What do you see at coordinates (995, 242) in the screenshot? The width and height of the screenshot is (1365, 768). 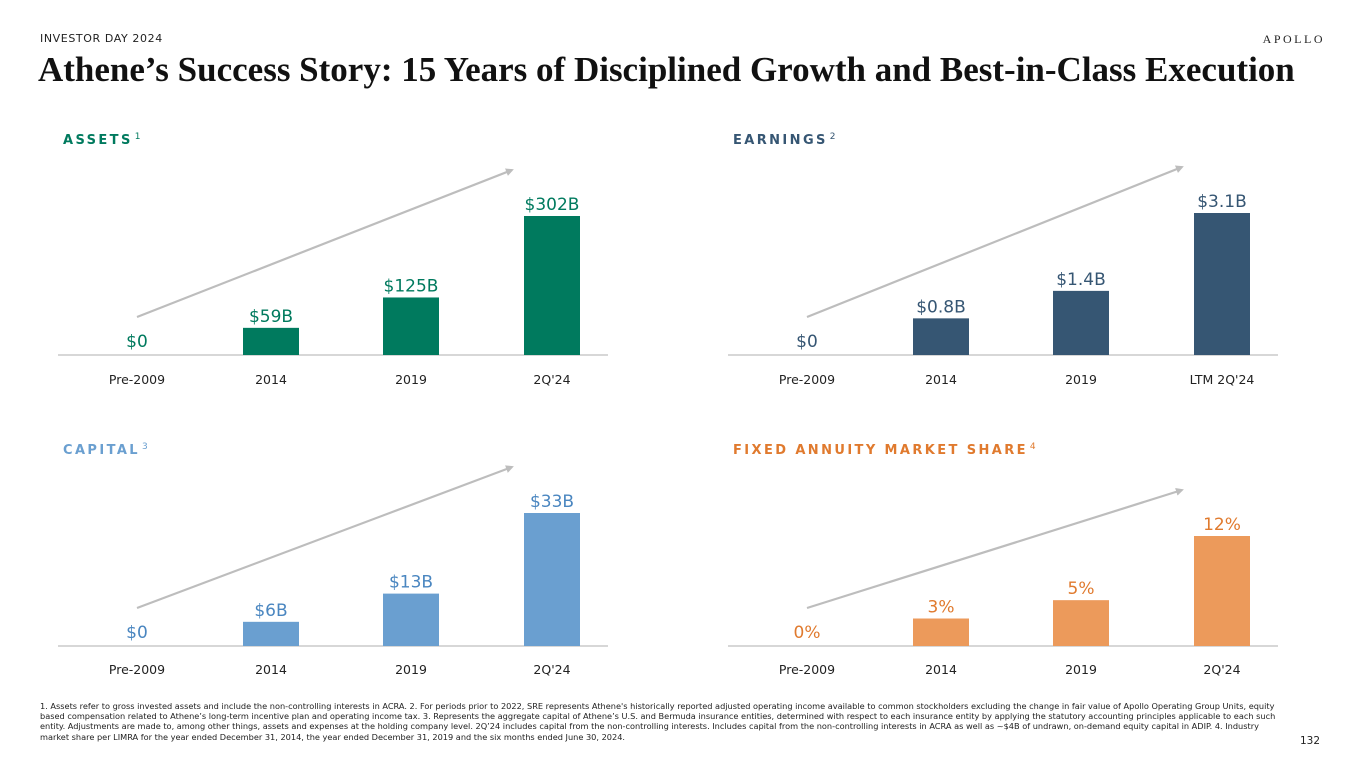 I see `earnings-trend-arrow` at bounding box center [995, 242].